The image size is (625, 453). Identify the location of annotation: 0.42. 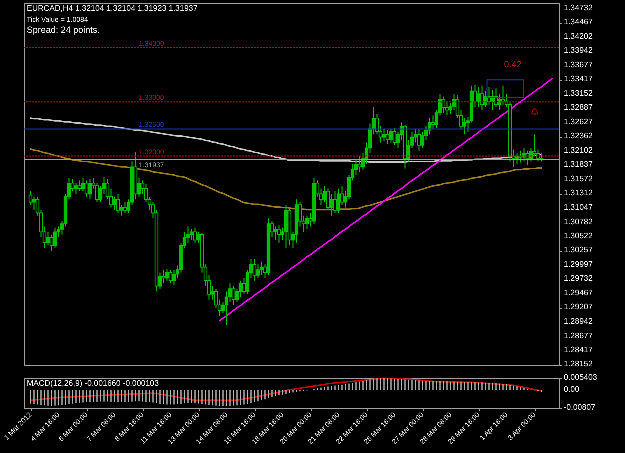
(513, 65).